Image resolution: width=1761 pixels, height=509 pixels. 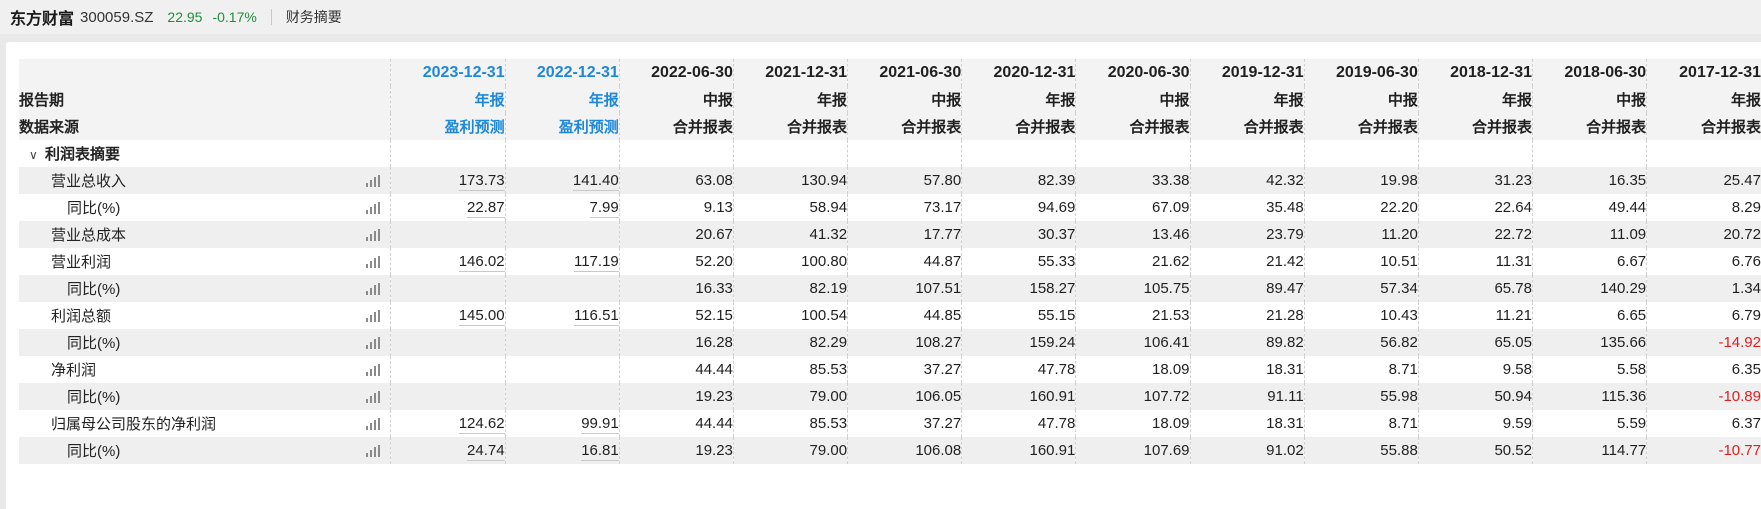 I want to click on cell-value: 94.69, so click(x=1056, y=207).